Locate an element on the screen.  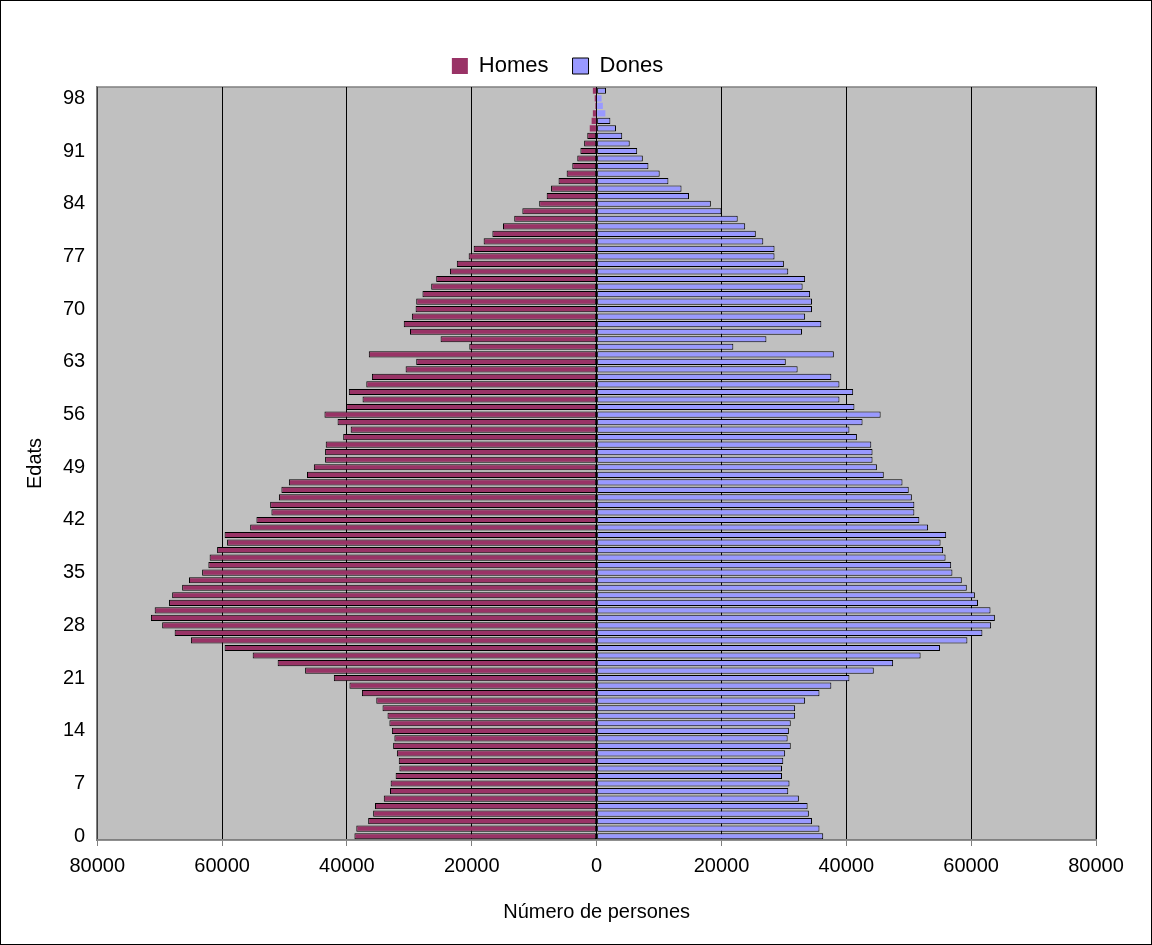
y-tick-label: 77 is located at coordinates (74, 254).